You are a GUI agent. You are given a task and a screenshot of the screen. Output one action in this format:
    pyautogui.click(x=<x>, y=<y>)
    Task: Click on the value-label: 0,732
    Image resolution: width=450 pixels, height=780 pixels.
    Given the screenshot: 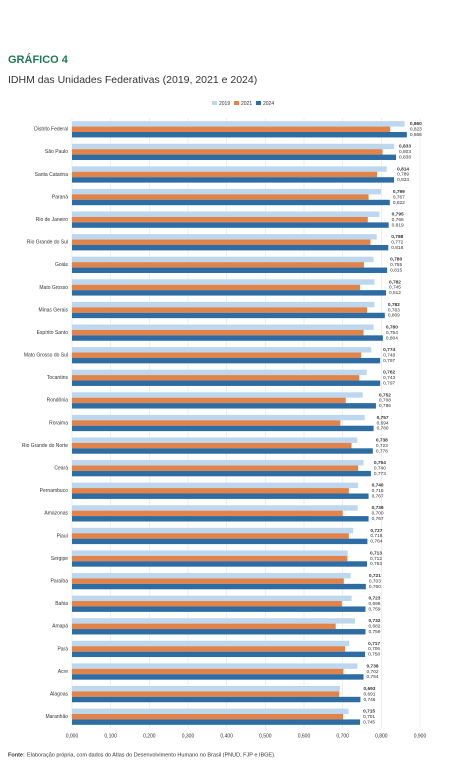 What is the action you would take?
    pyautogui.click(x=374, y=621)
    